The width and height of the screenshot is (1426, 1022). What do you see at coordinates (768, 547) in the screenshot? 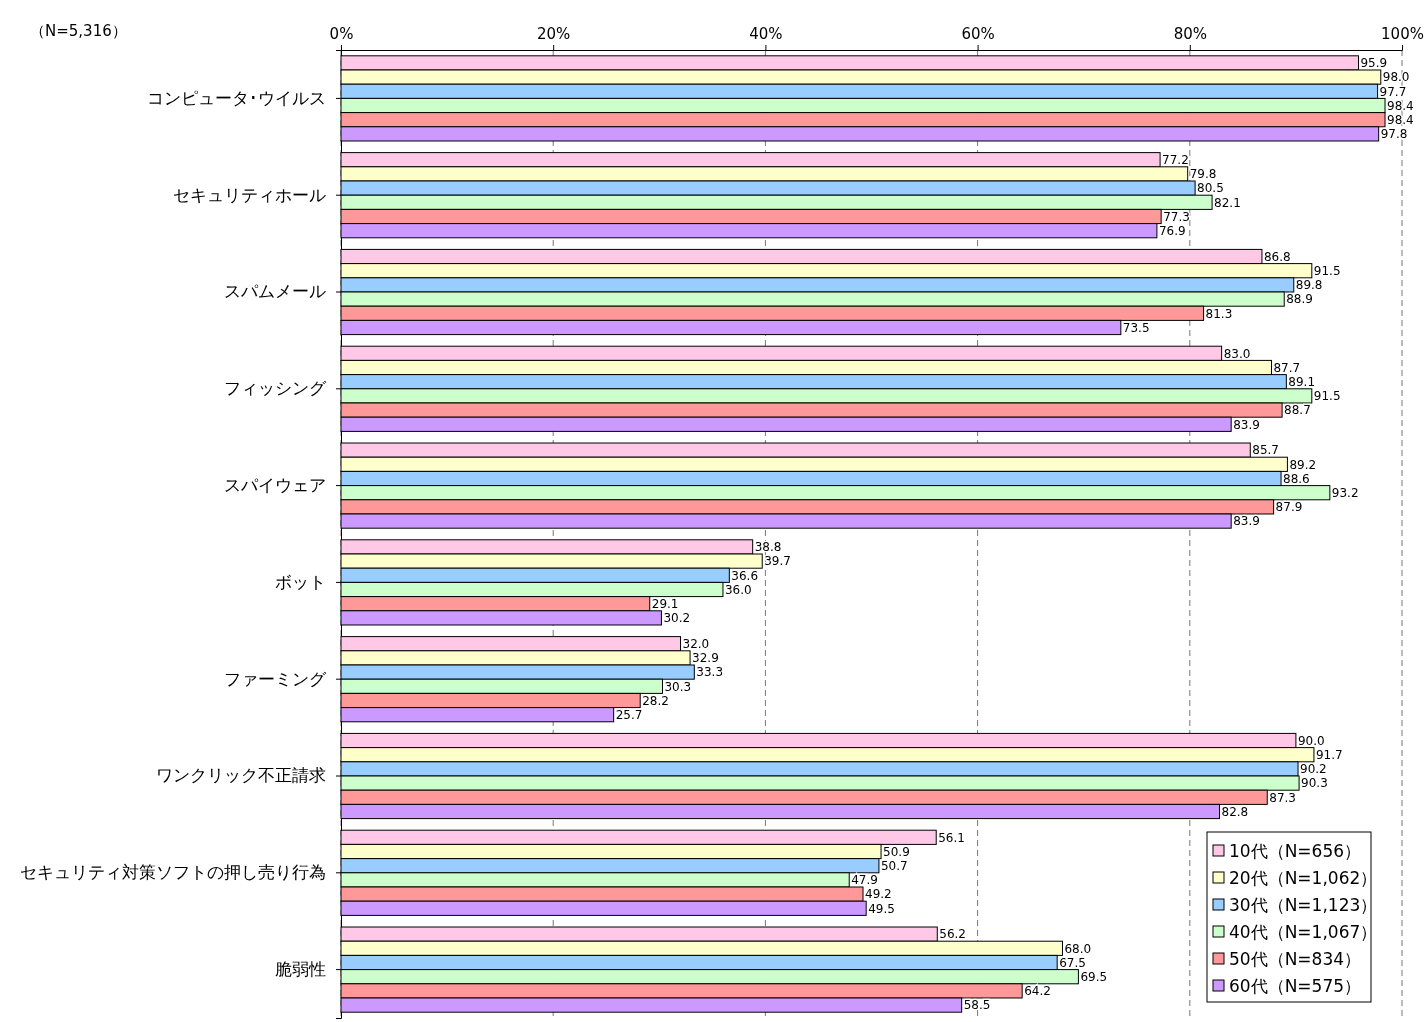
I see `data-label: 38.8` at bounding box center [768, 547].